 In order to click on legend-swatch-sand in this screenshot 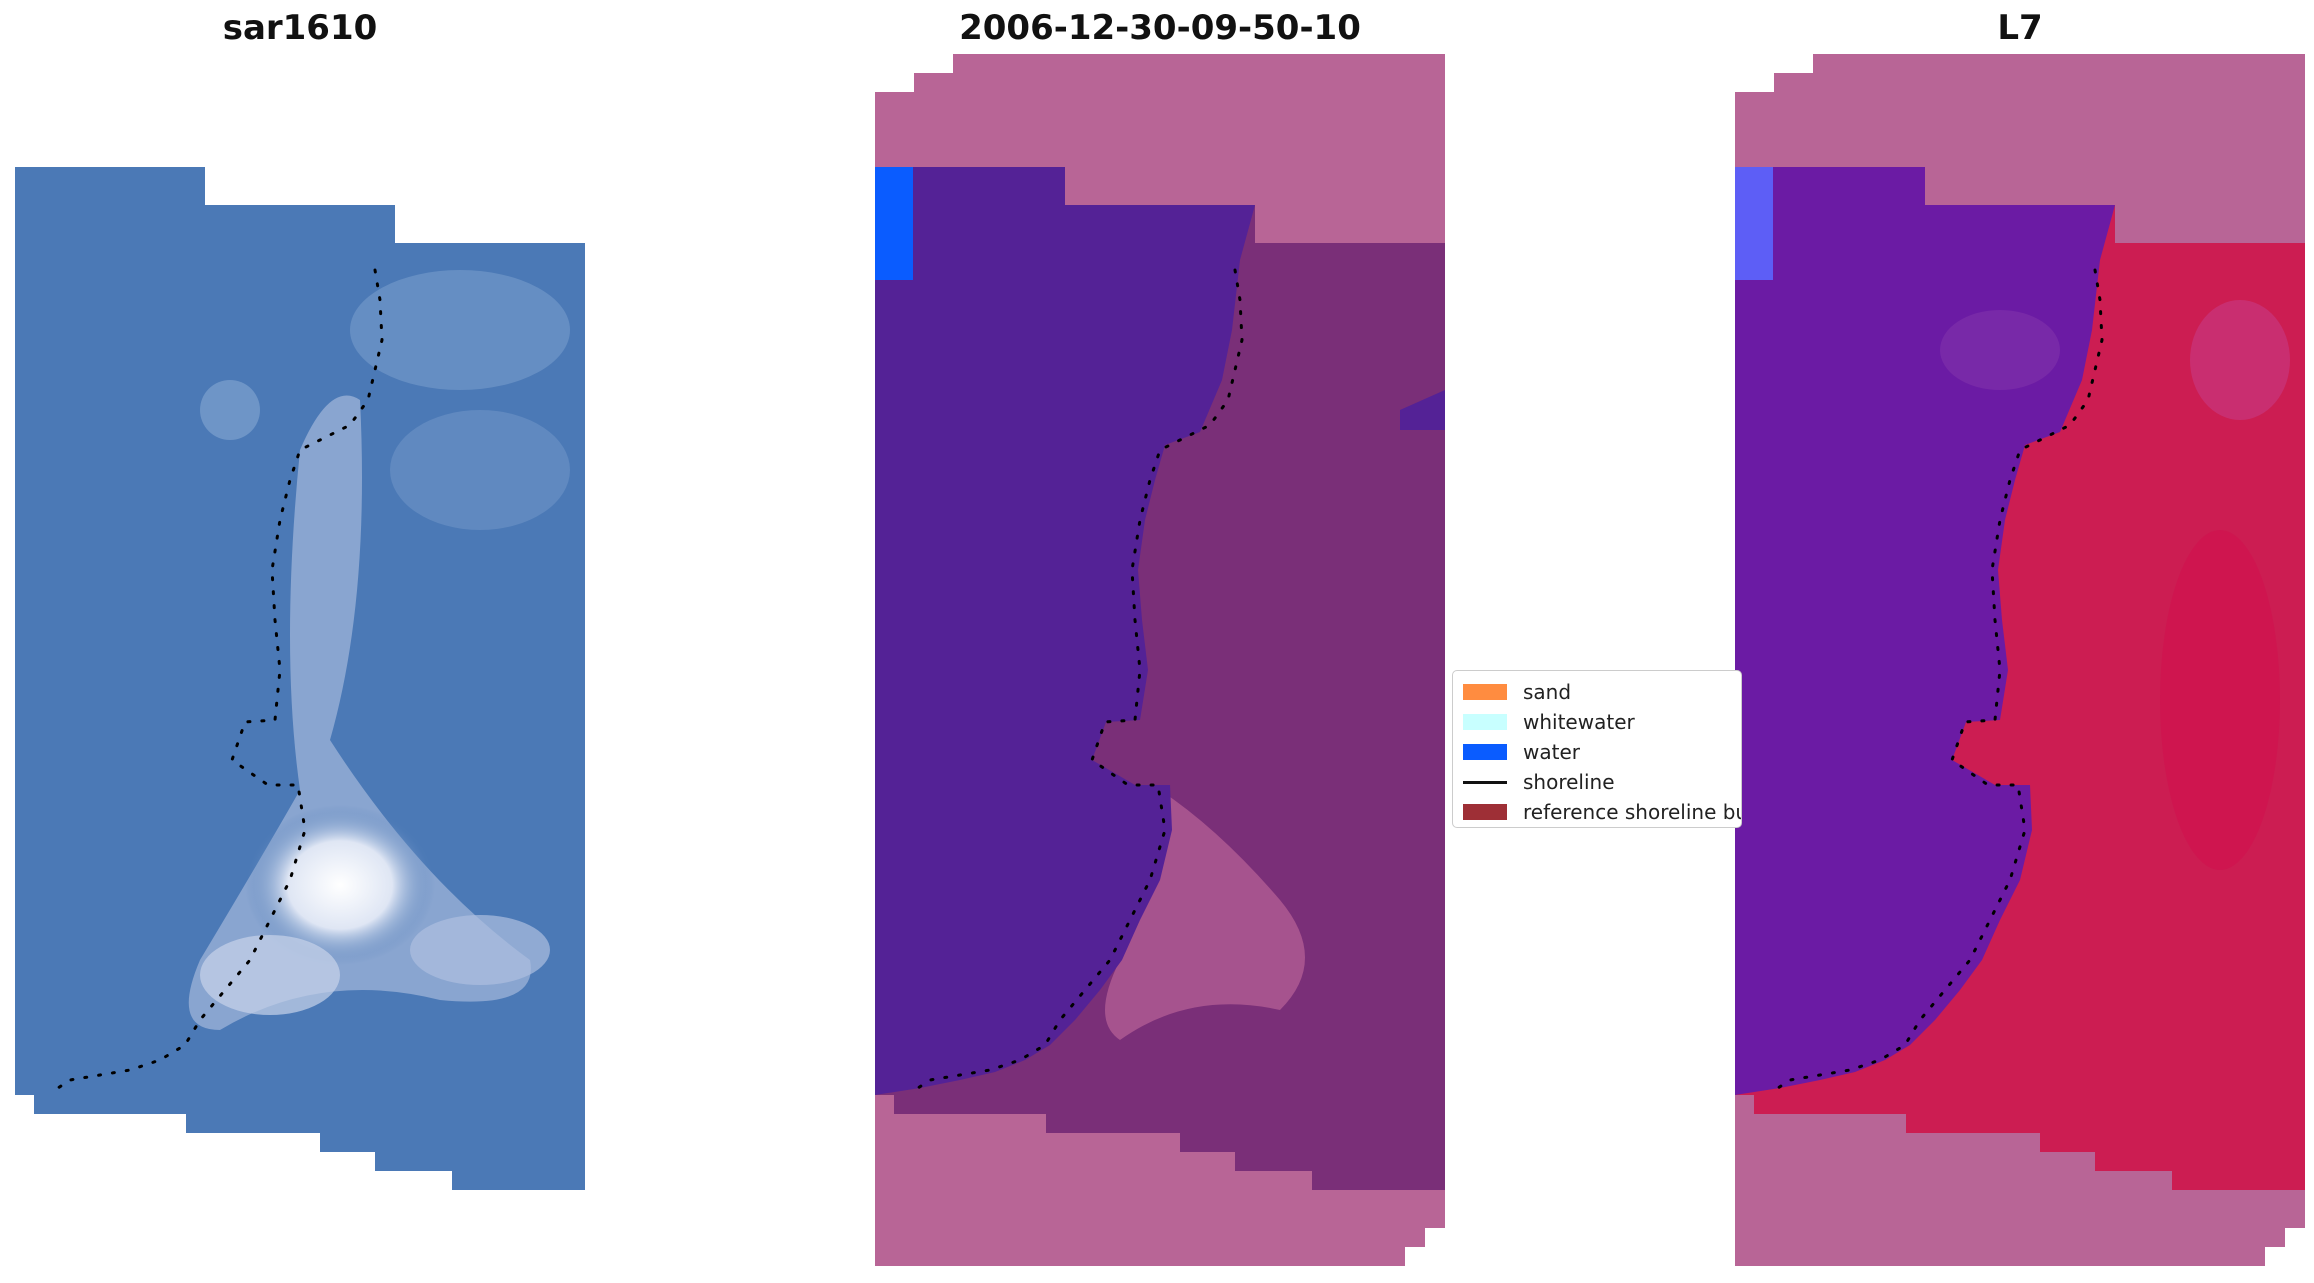, I will do `click(1485, 692)`.